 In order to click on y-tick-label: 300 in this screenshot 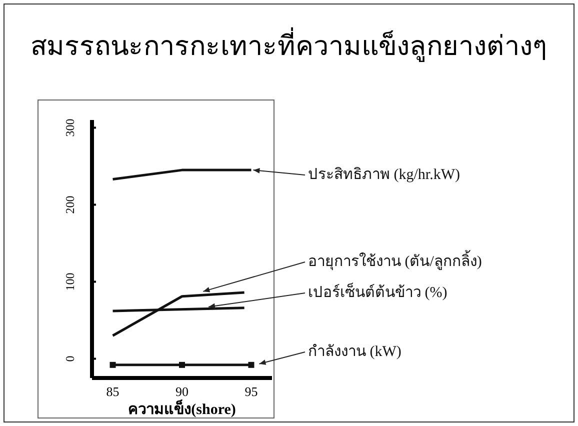, I will do `click(70, 127)`.